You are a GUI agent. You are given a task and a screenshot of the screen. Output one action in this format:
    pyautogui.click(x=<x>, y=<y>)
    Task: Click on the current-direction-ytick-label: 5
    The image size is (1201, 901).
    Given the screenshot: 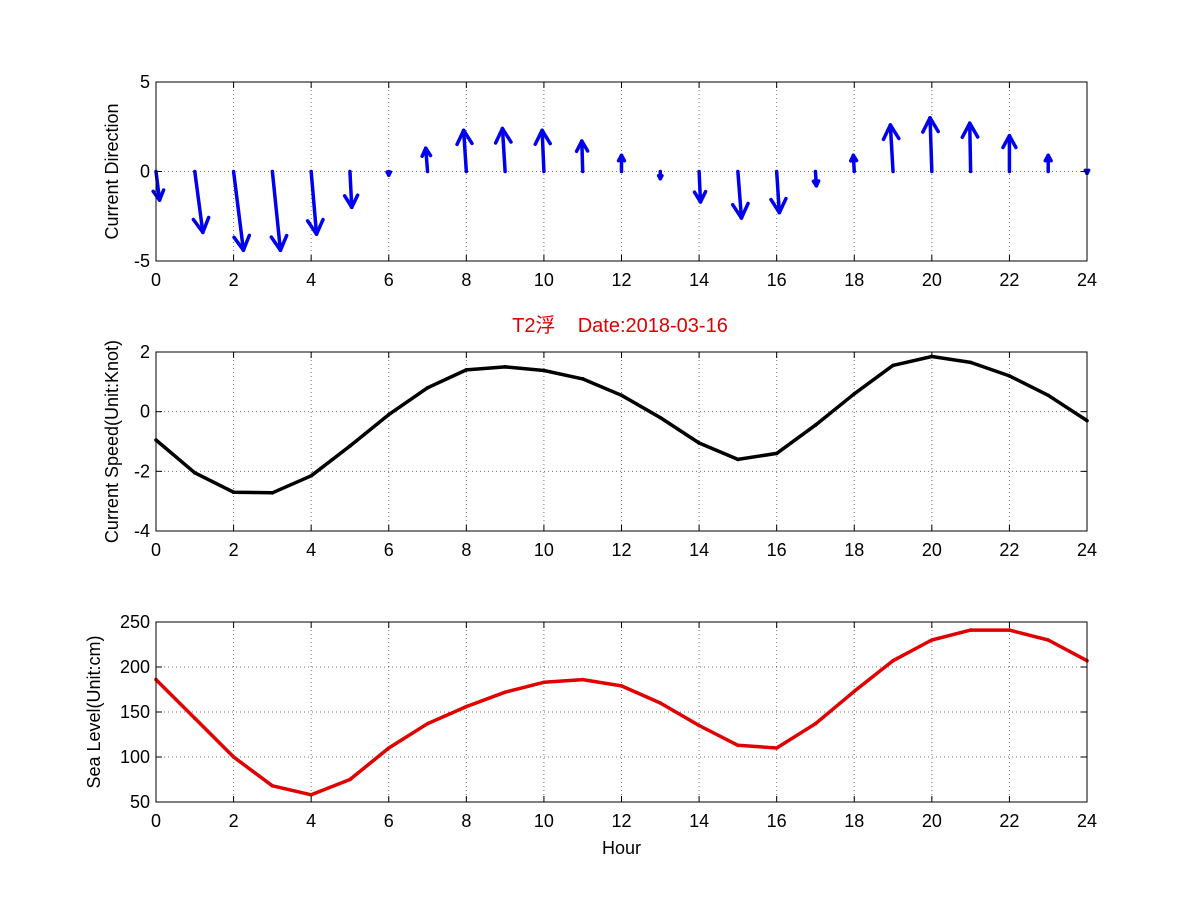 What is the action you would take?
    pyautogui.click(x=145, y=82)
    